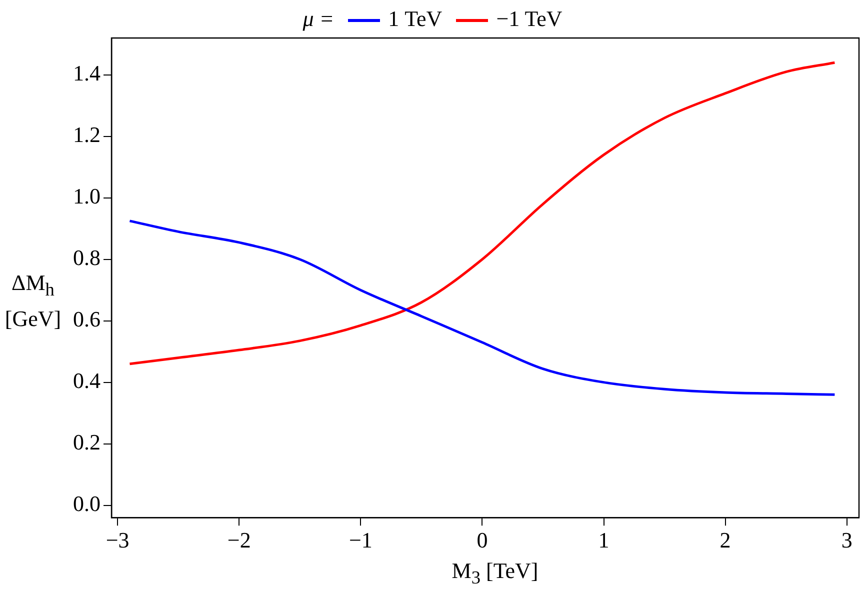 The height and width of the screenshot is (594, 865). Describe the element at coordinates (846, 540) in the screenshot. I see `x-tick-label: 3` at that location.